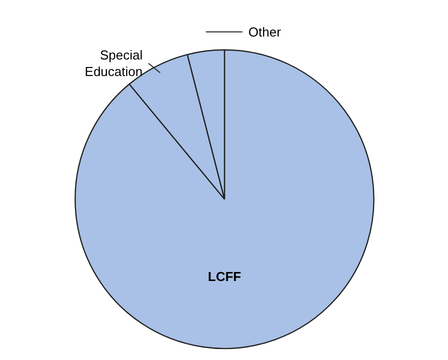  Describe the element at coordinates (113, 64) in the screenshot. I see `slice-label: Special Education` at that location.